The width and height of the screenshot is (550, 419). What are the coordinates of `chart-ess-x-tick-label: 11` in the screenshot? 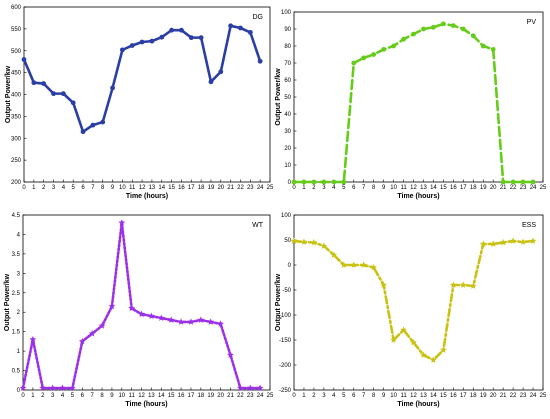 It's located at (403, 396).